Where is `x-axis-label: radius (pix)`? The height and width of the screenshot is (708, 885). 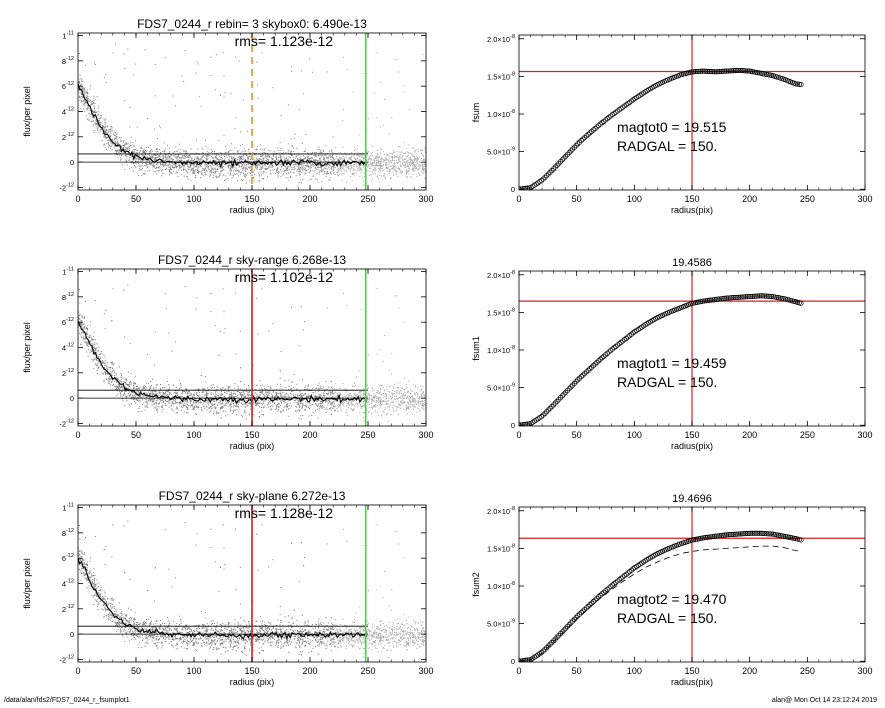 x-axis-label: radius (pix) is located at coordinates (252, 210).